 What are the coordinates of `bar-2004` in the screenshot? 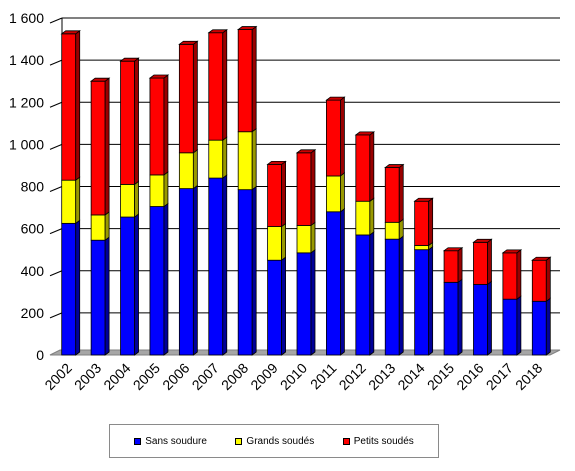 It's located at (129, 206).